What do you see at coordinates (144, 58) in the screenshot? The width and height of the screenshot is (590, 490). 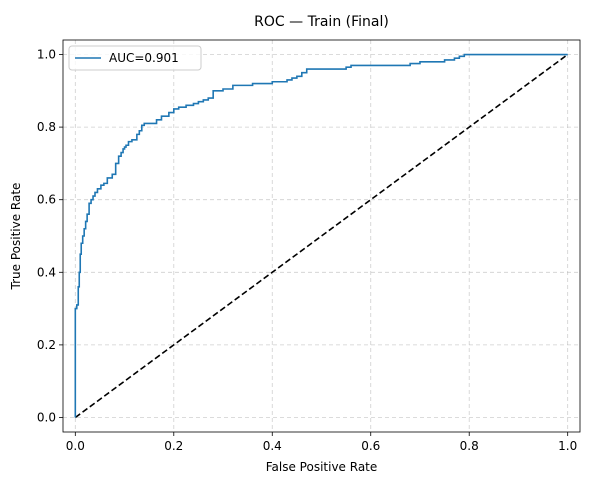 I see `legend-label: AUC=0.901` at bounding box center [144, 58].